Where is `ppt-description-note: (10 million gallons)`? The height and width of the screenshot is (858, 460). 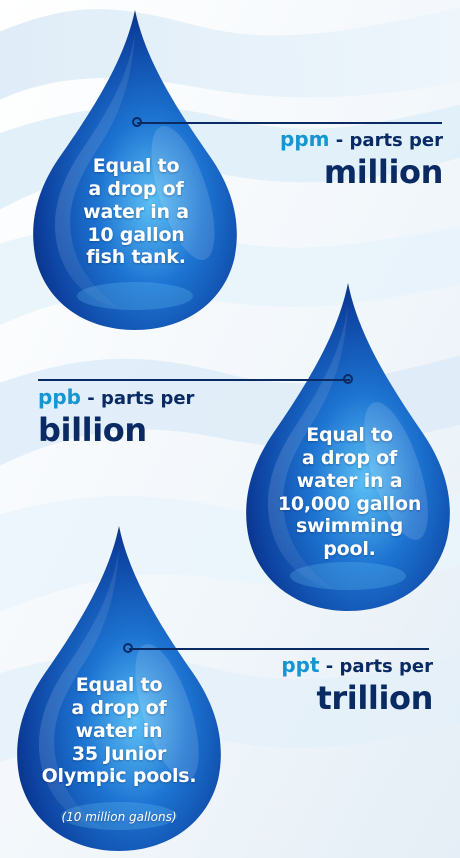 ppt-description-note: (10 million gallons) is located at coordinates (119, 817).